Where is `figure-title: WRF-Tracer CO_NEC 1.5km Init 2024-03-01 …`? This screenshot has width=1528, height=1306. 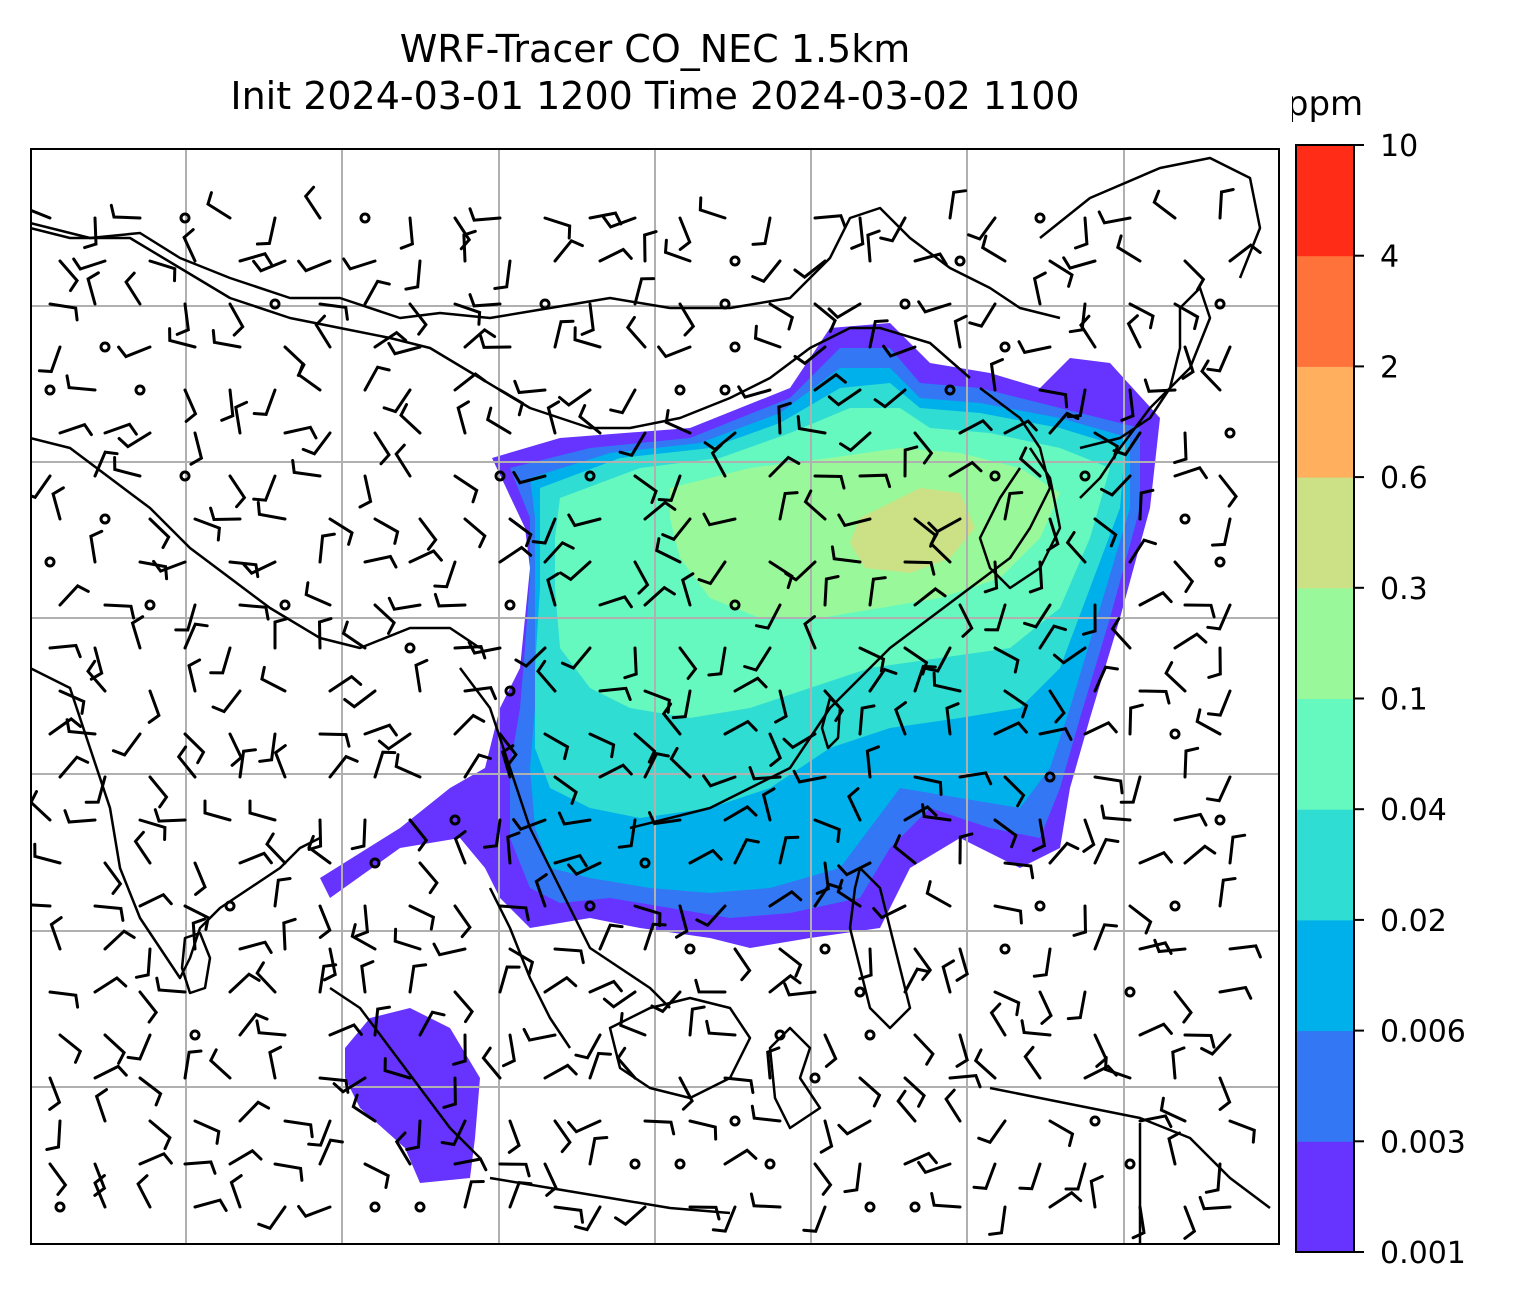
figure-title: WRF-Tracer CO_NEC 1.5km Init 2024-03-01 … is located at coordinates (655, 73).